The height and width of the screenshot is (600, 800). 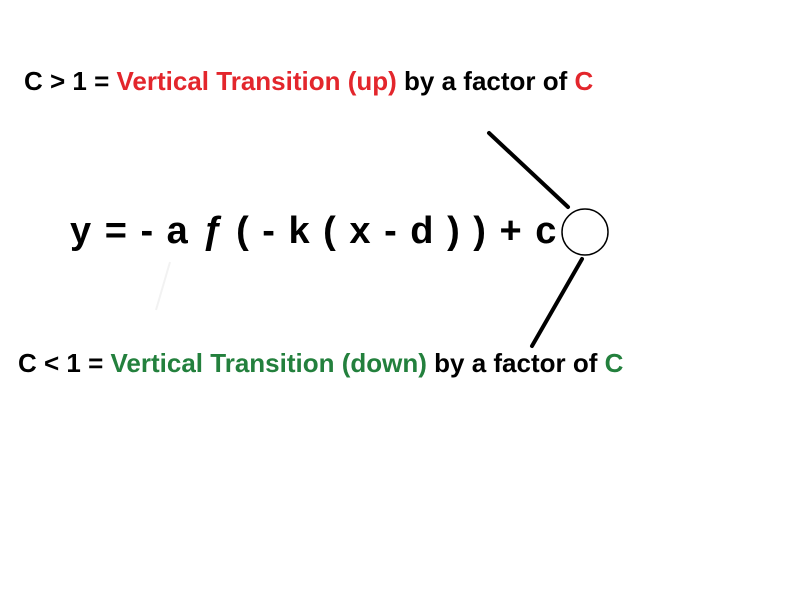 I want to click on bottom-connector-line, so click(x=557, y=302).